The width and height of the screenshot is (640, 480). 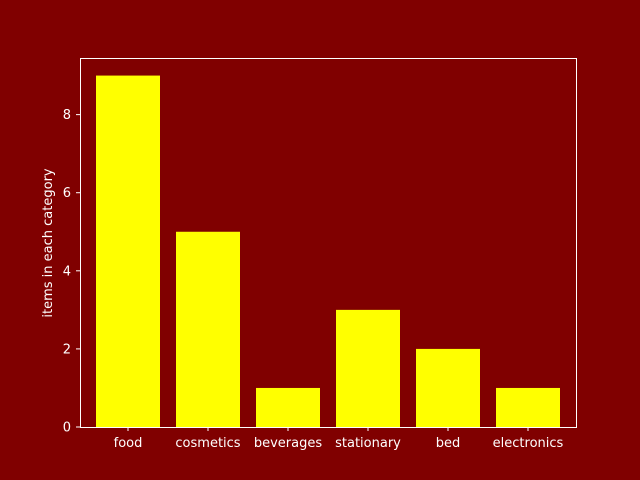 I want to click on bar-food, so click(x=128, y=251).